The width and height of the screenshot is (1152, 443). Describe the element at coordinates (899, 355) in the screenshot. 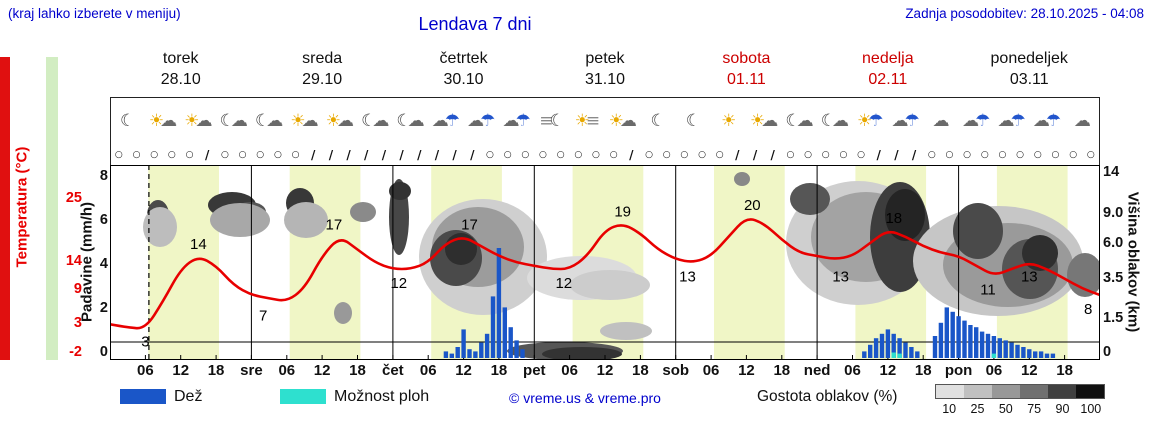

I see `shower-mark` at that location.